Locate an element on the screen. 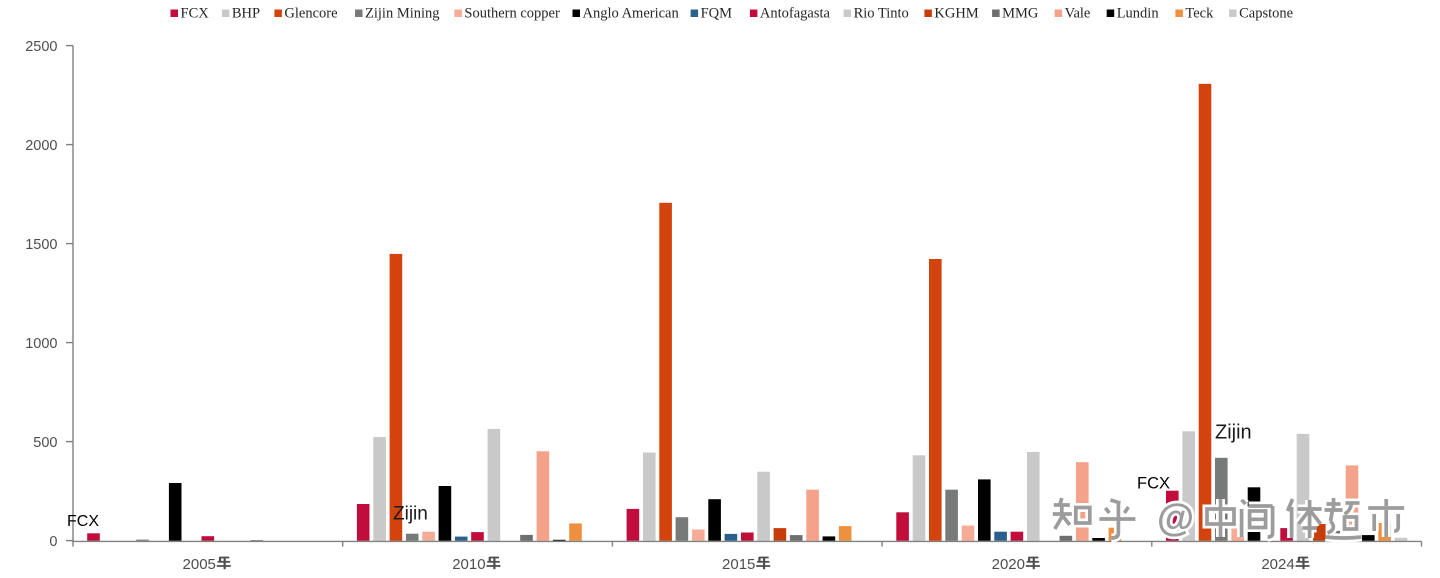 Image resolution: width=1440 pixels, height=578 pixels. svg-text: 2005 is located at coordinates (199, 564).